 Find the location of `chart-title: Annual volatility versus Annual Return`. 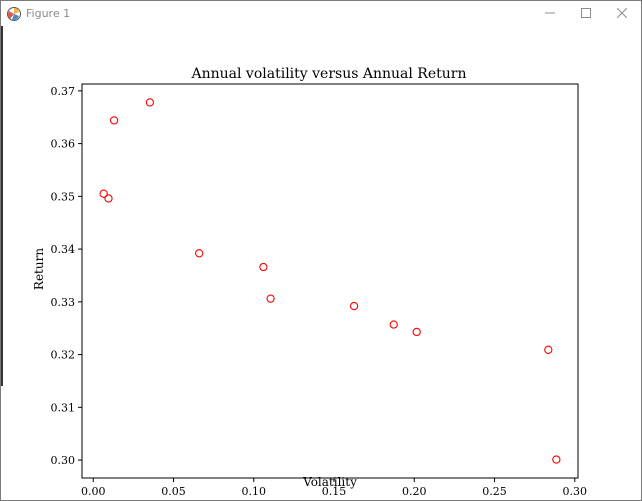

chart-title: Annual volatility versus Annual Return is located at coordinates (329, 74).